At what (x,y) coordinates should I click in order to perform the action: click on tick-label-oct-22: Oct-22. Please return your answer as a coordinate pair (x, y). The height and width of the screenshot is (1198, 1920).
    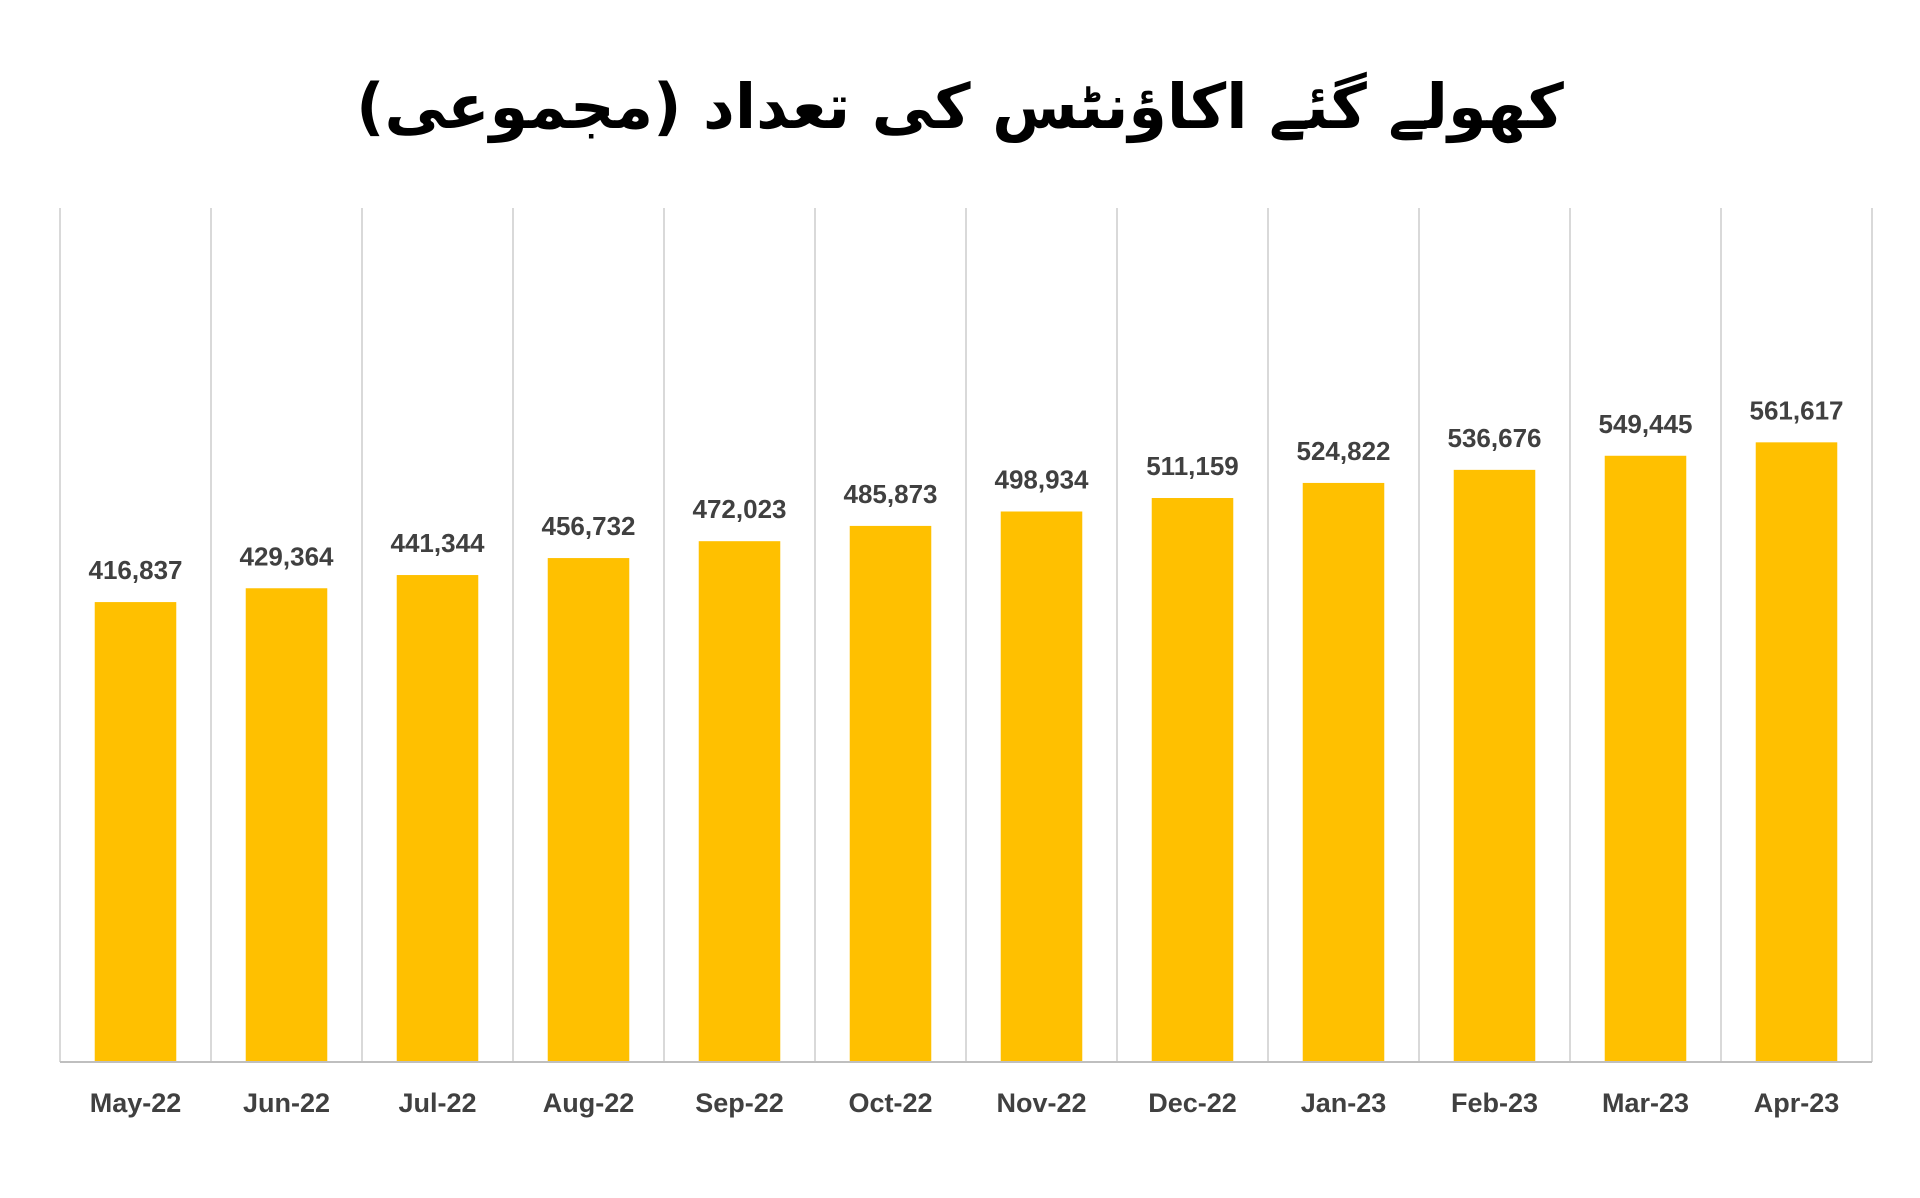
    Looking at the image, I should click on (890, 1103).